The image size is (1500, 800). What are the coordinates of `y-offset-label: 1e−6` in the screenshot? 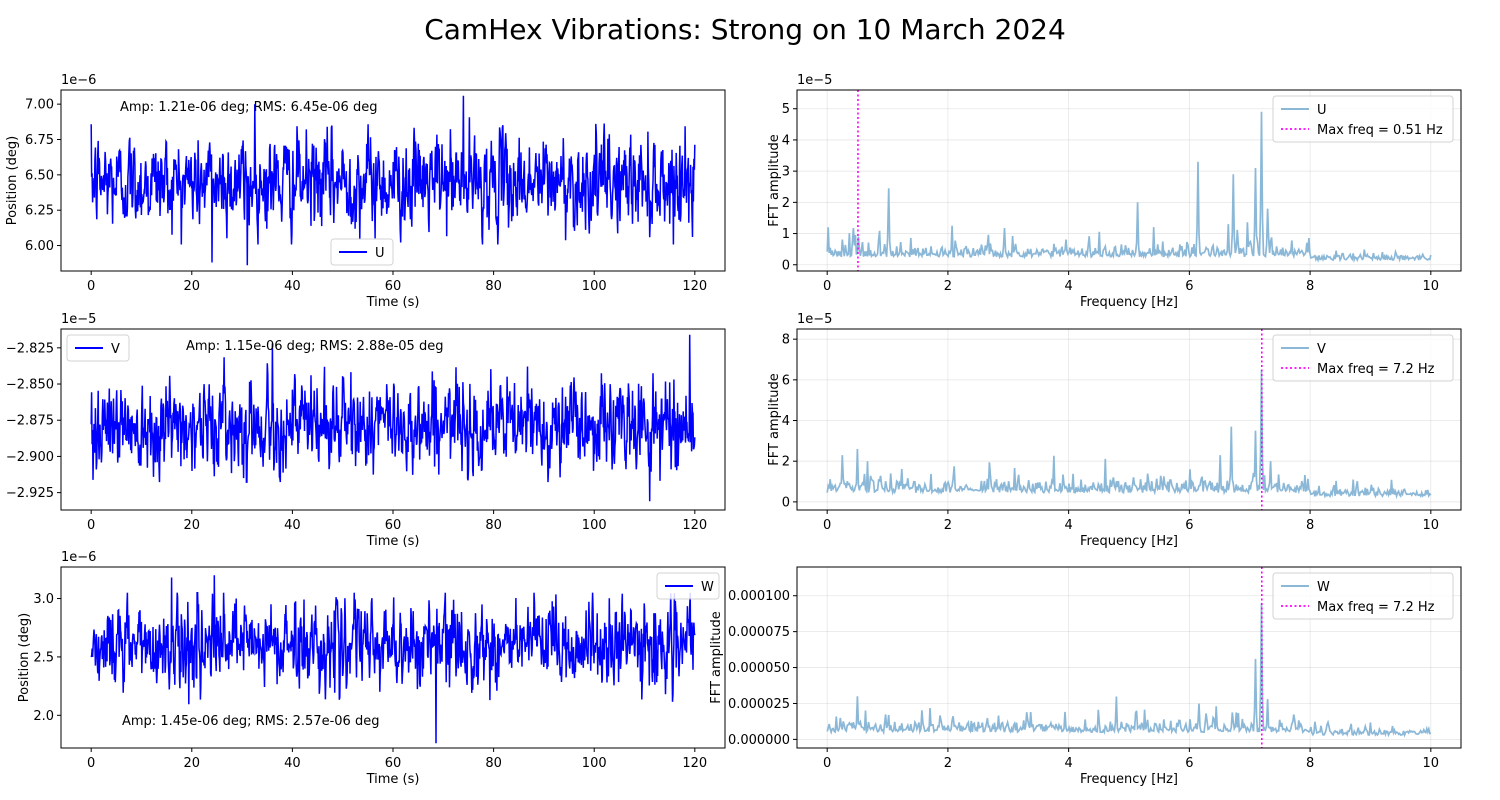 It's located at (78, 80).